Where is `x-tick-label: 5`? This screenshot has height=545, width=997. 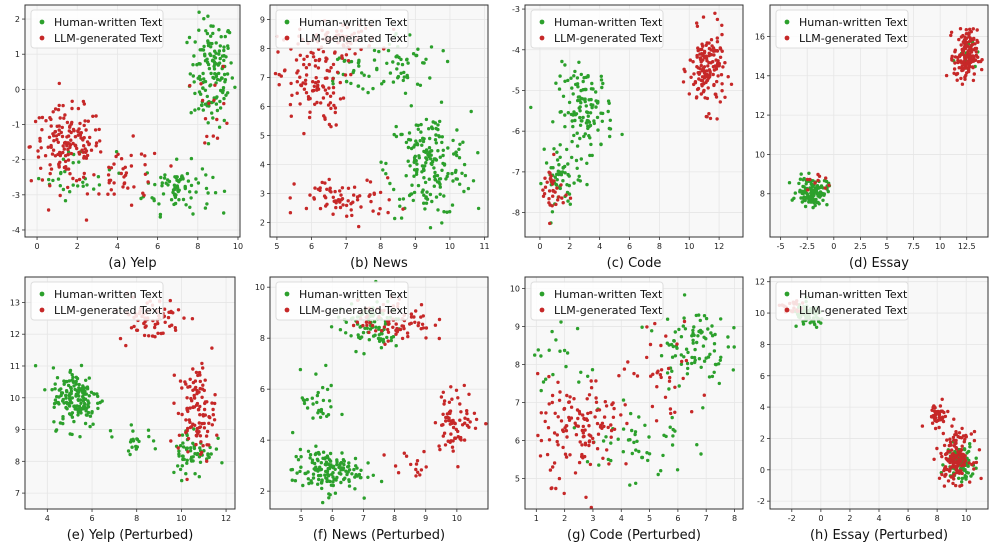
x-tick-label: 5 is located at coordinates (301, 518).